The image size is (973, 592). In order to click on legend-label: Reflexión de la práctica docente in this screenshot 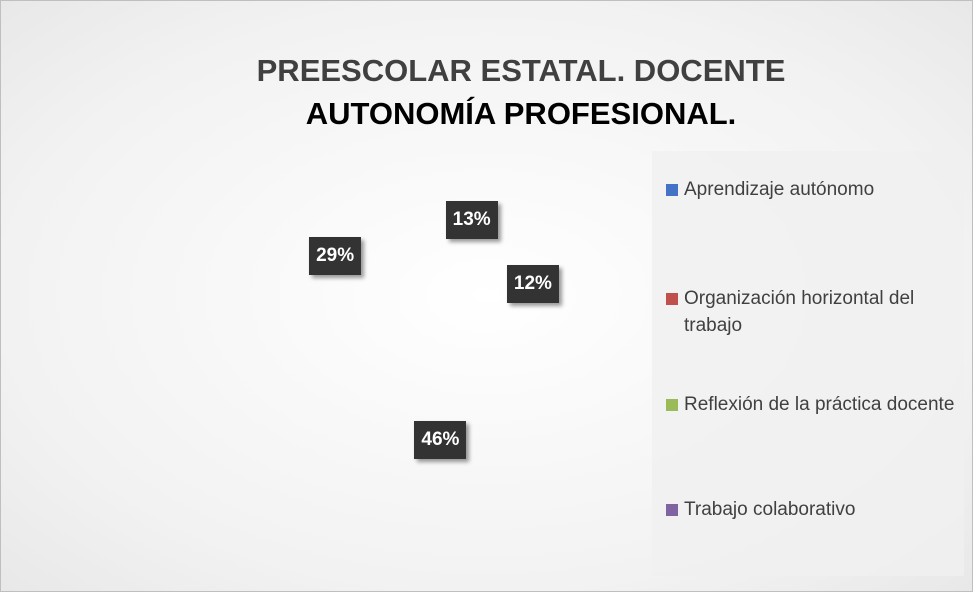, I will do `click(819, 404)`.